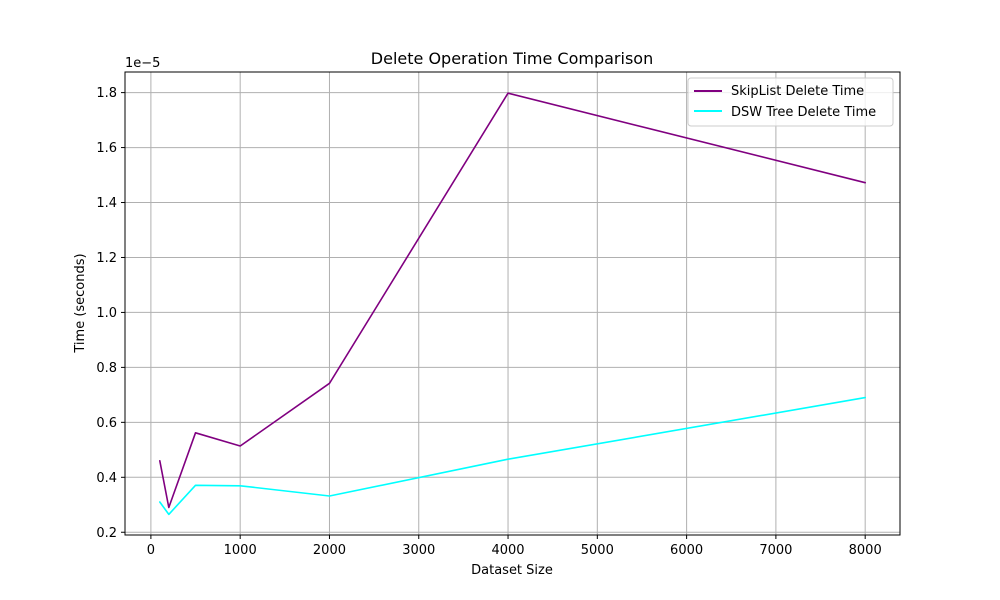 This screenshot has width=1000, height=600. What do you see at coordinates (106, 368) in the screenshot?
I see `y-tick-label: 0.8` at bounding box center [106, 368].